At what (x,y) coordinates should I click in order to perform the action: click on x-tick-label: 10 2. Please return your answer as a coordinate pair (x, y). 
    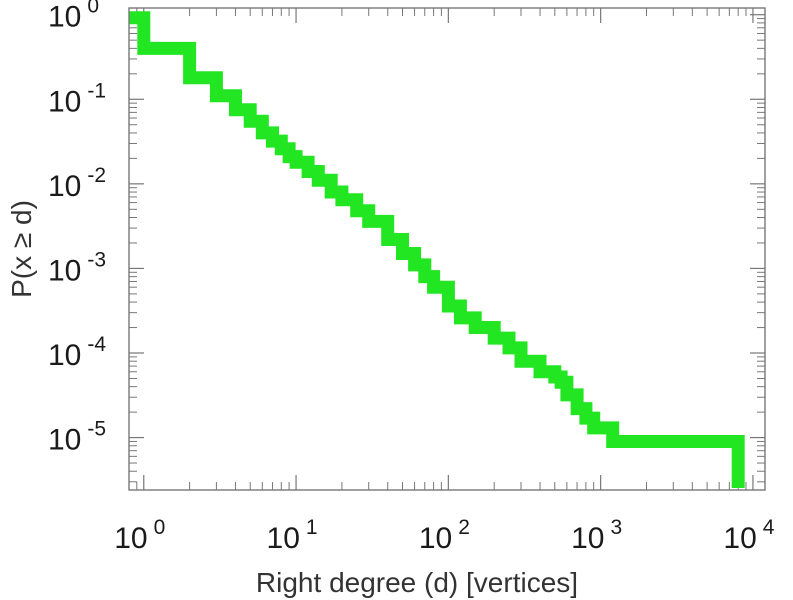
    Looking at the image, I should click on (444, 535).